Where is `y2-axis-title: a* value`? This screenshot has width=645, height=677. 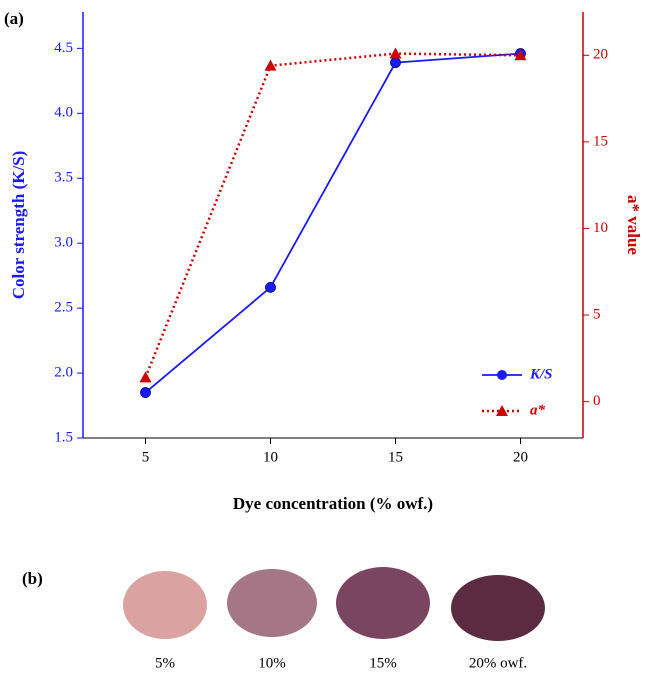 y2-axis-title: a* value is located at coordinates (633, 225).